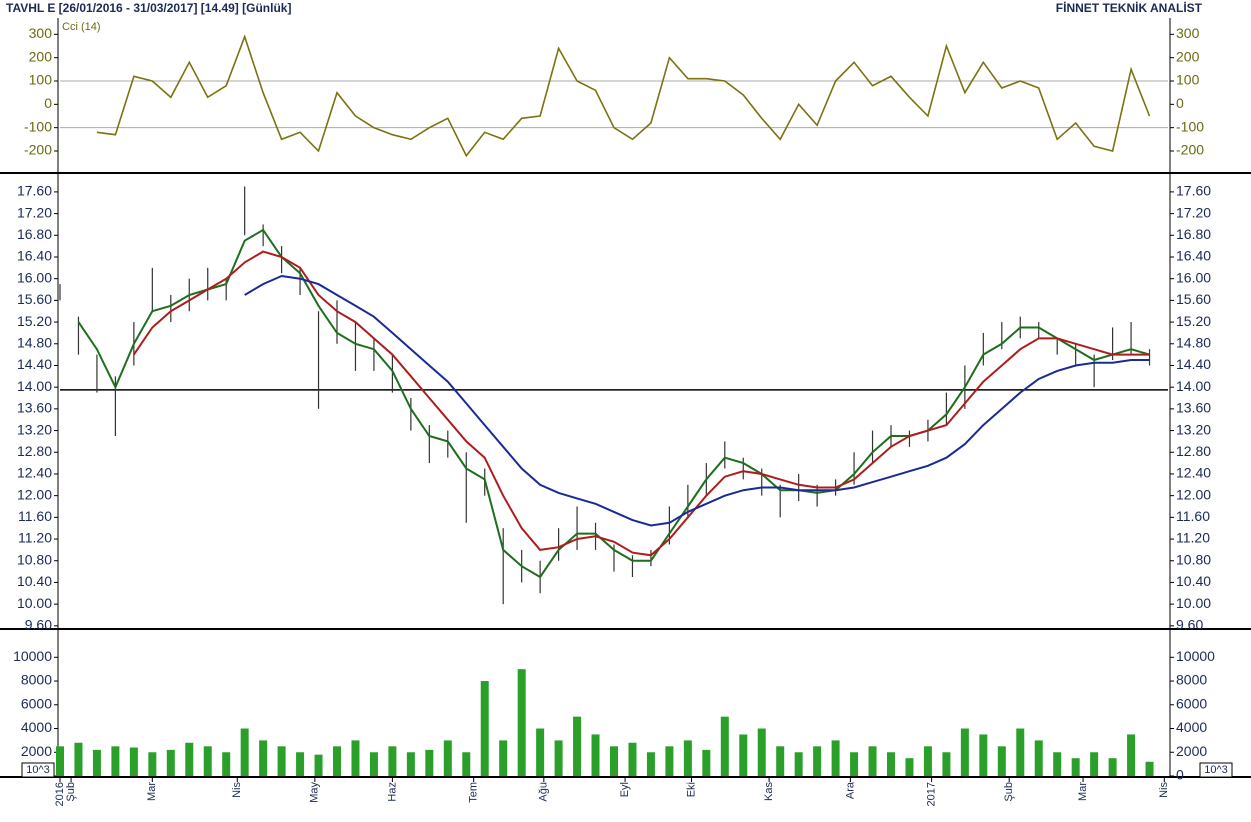  I want to click on y-tick-label: 100, so click(1188, 80).